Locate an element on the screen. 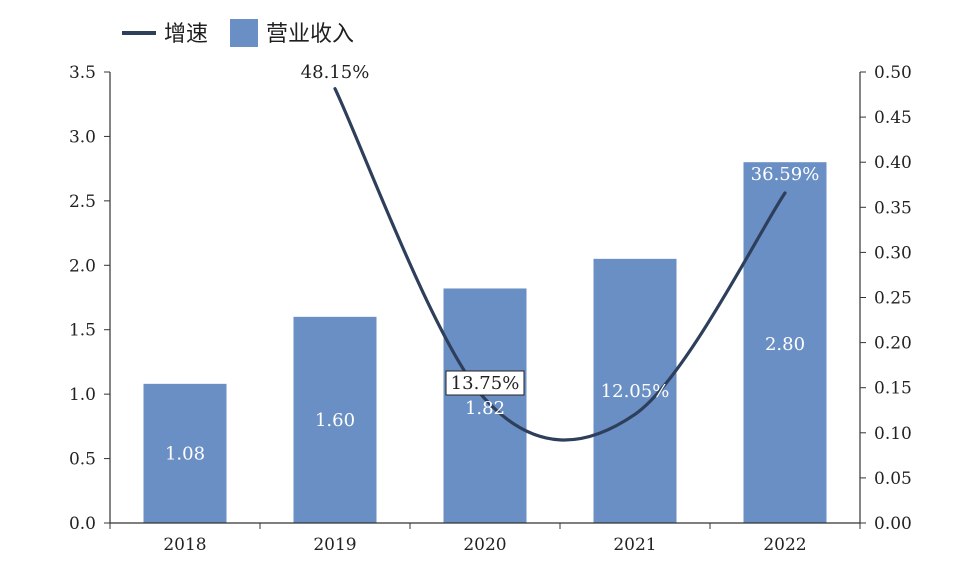 The width and height of the screenshot is (960, 579). y-right-tick-label: 0.10 is located at coordinates (893, 434).